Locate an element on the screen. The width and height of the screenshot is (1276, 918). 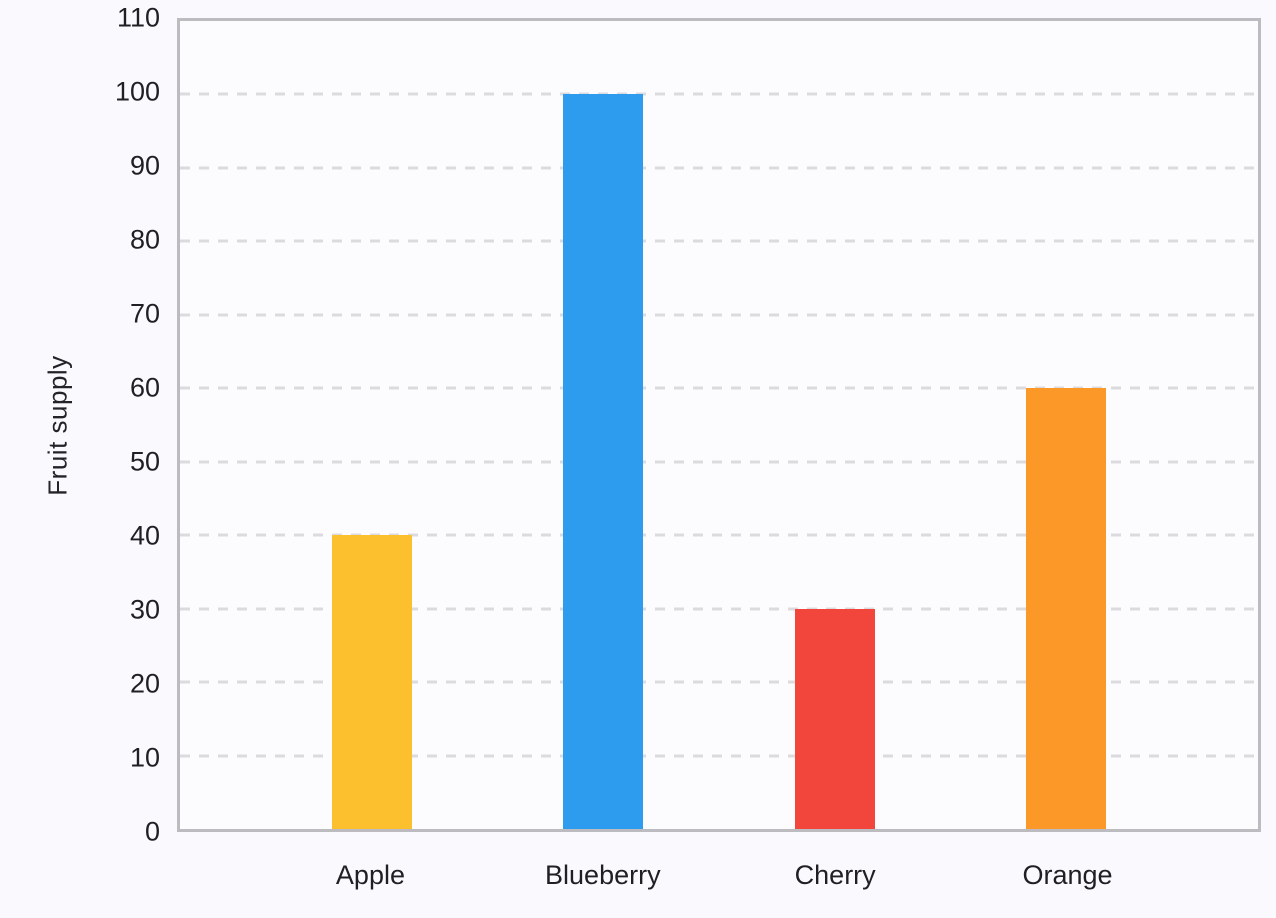
y-axis-ticks: 0 10 20 30 40 50 60 70 80 90 100 110 is located at coordinates (80, 424).